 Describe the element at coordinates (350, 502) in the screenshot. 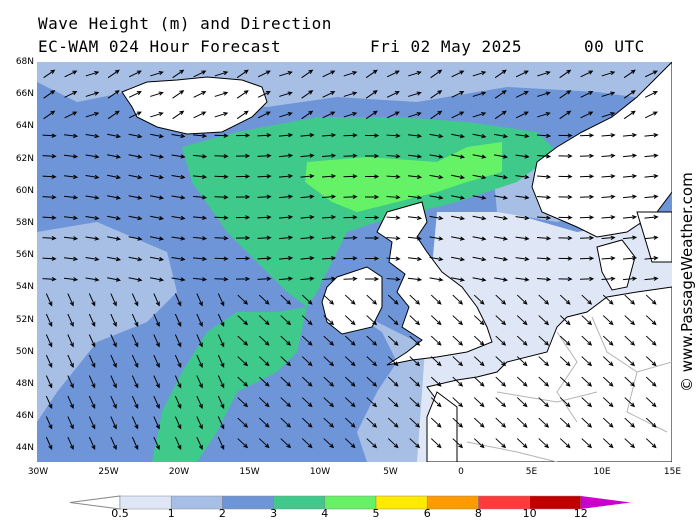

I see `color-legend` at that location.